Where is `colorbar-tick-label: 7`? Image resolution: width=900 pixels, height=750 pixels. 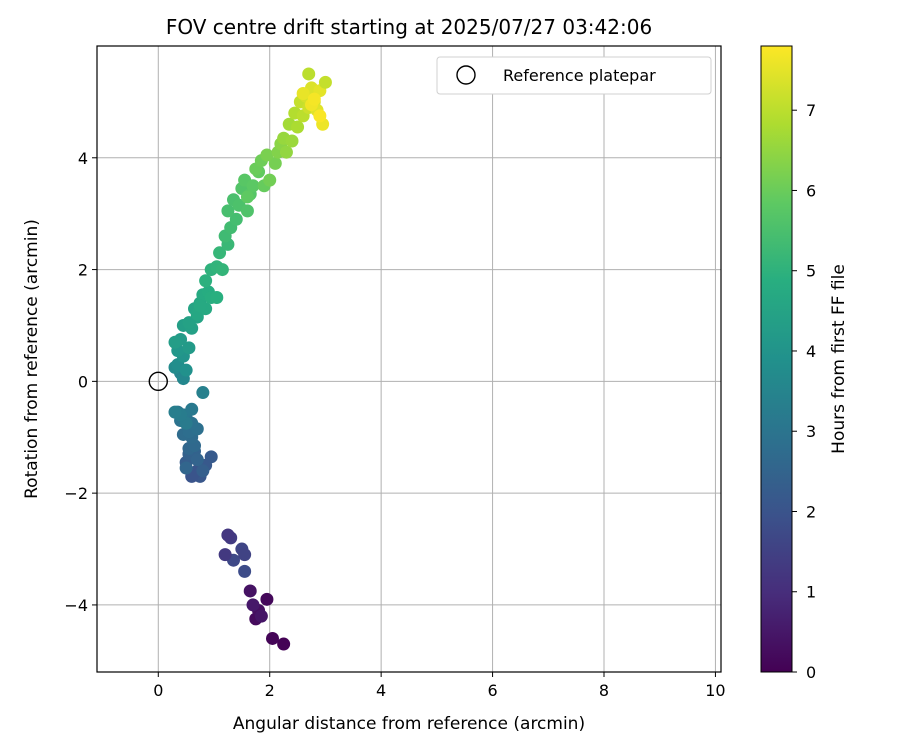
colorbar-tick-label: 7 is located at coordinates (811, 110).